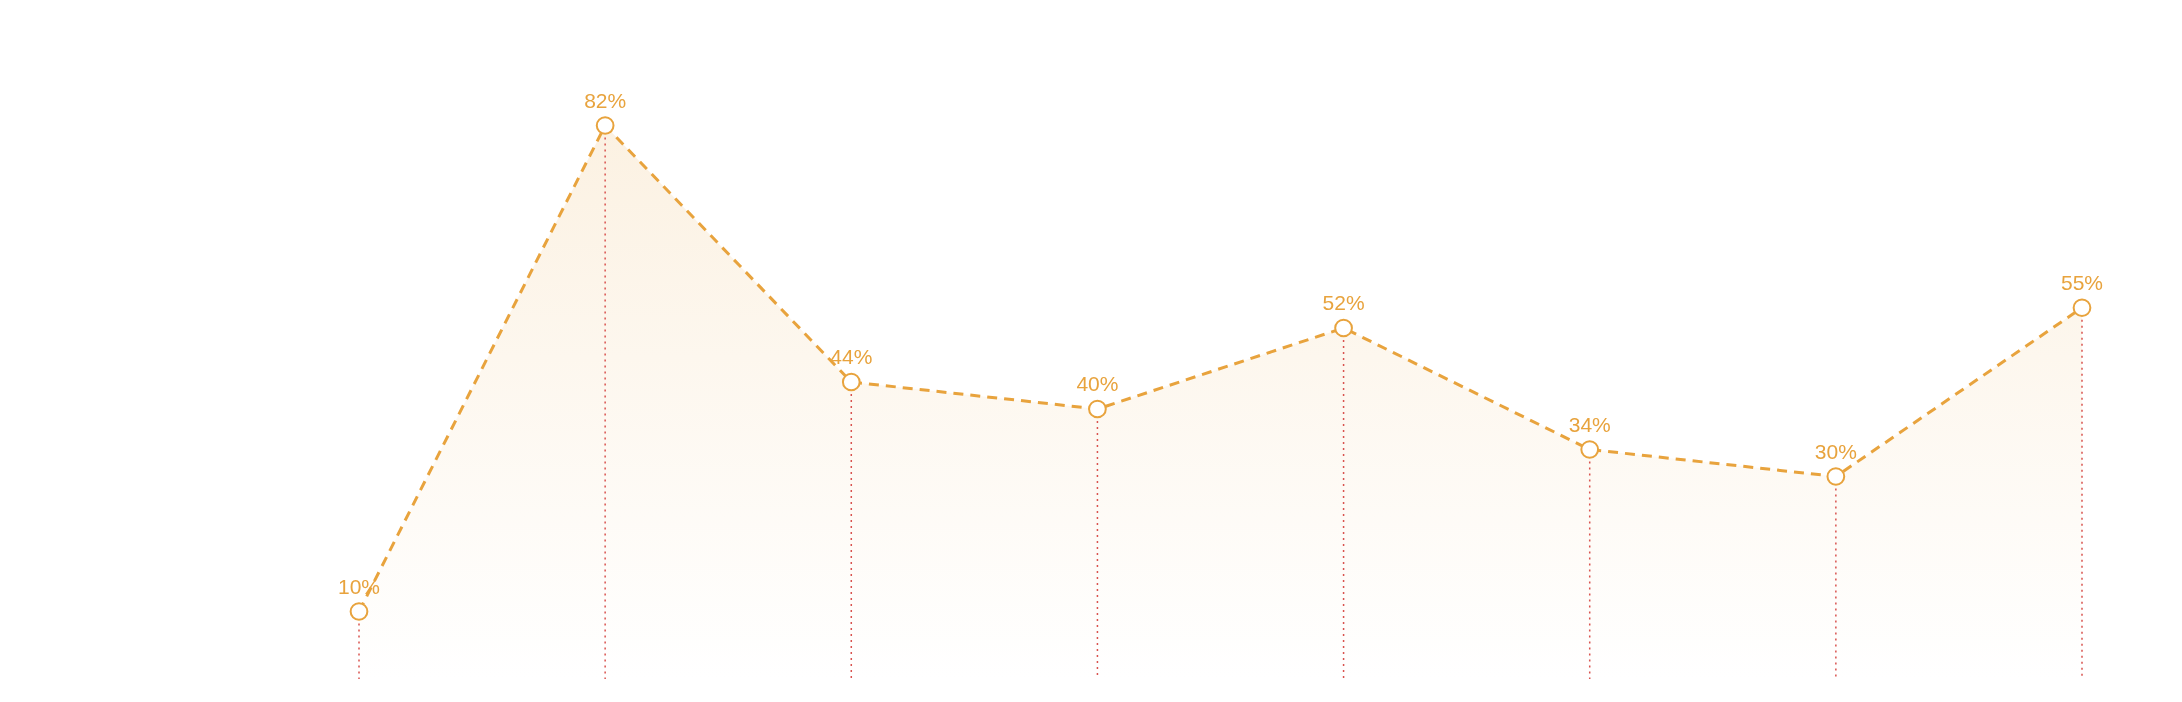 This screenshot has width=2182, height=702. I want to click on data-label: 52%, so click(1343, 302).